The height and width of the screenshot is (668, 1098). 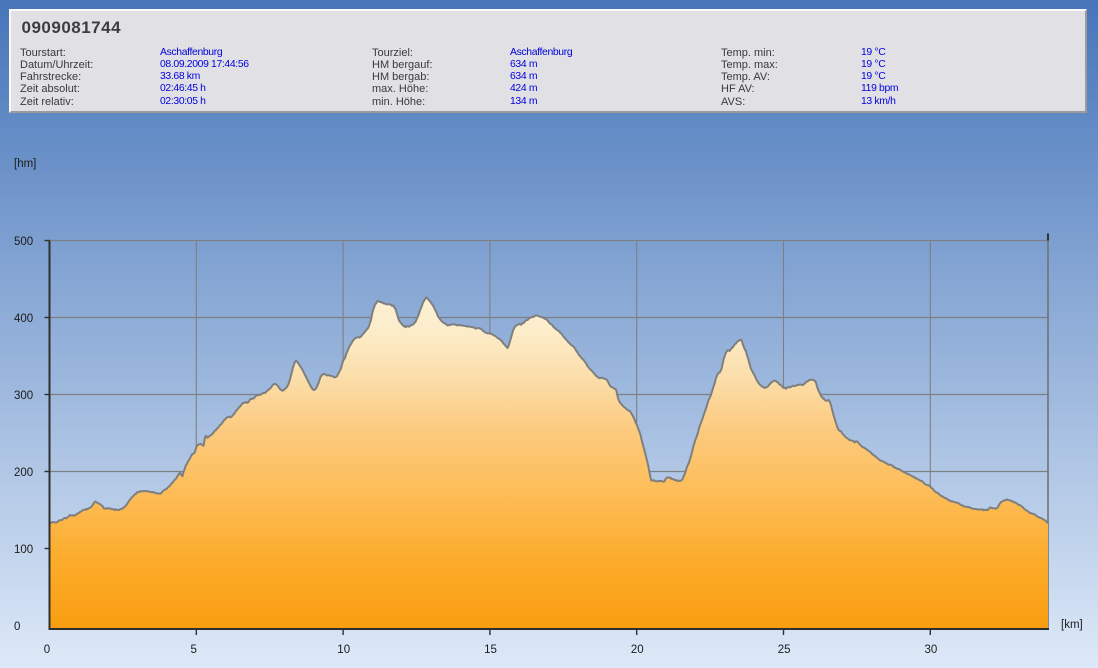 What do you see at coordinates (25, 164) in the screenshot?
I see `svg-text: [hm]` at bounding box center [25, 164].